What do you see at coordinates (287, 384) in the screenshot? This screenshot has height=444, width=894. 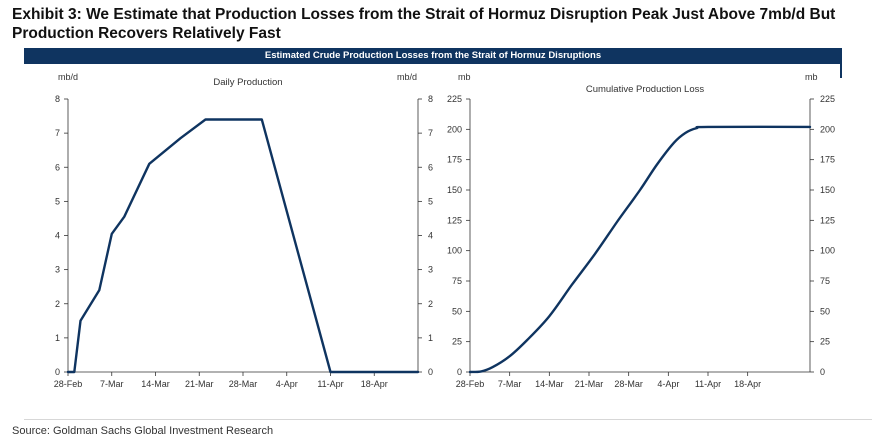 I see `chart1-xtick-label: 4-Apr` at bounding box center [287, 384].